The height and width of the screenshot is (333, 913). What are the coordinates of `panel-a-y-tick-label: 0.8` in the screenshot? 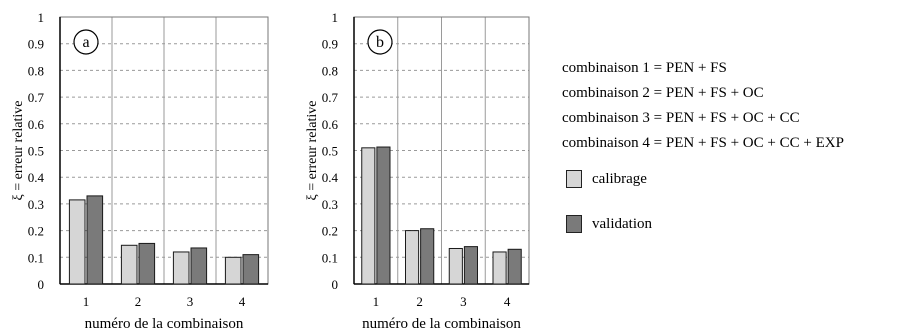 It's located at (36, 70).